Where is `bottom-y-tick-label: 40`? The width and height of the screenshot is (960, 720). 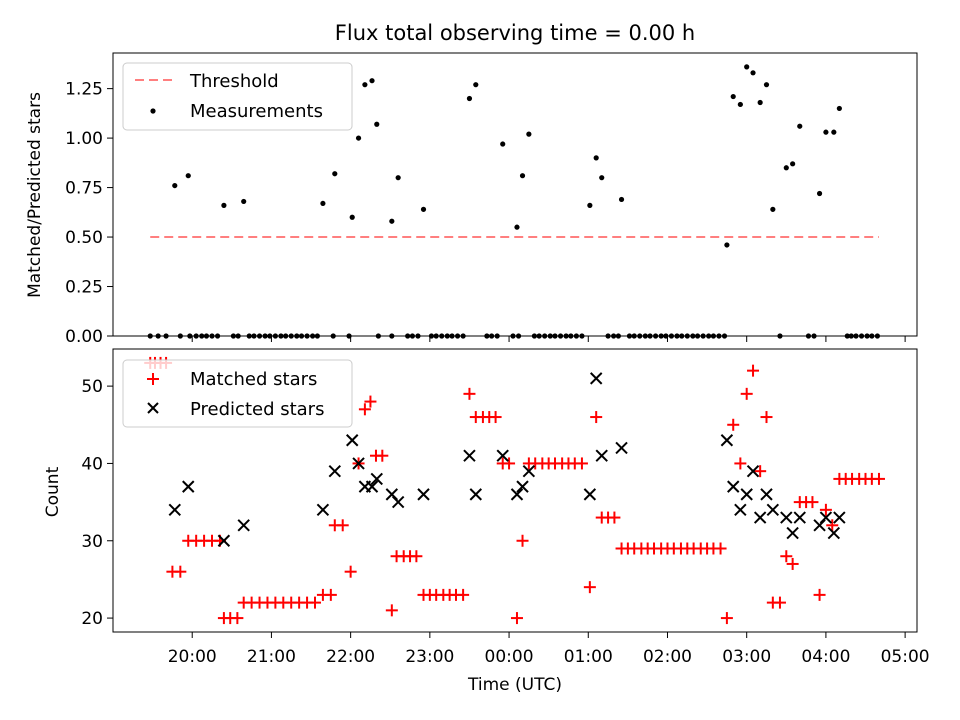
bottom-y-tick-label: 40 is located at coordinates (92, 464).